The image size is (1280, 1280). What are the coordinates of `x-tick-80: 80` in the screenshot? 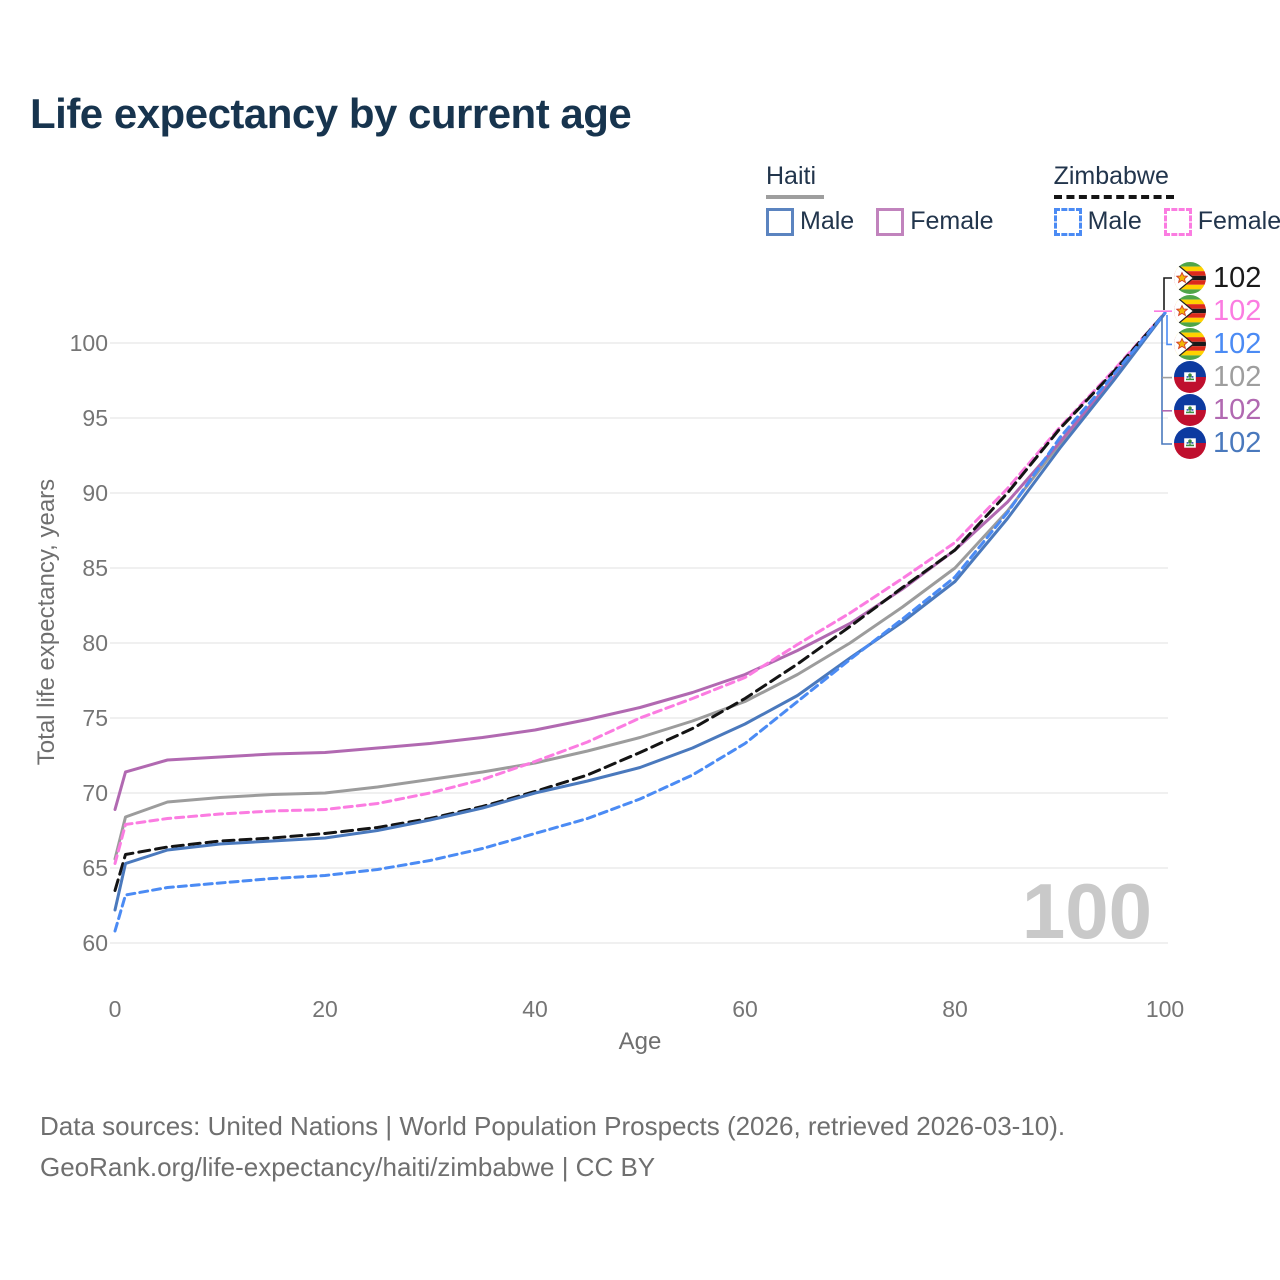 It's located at (955, 1009).